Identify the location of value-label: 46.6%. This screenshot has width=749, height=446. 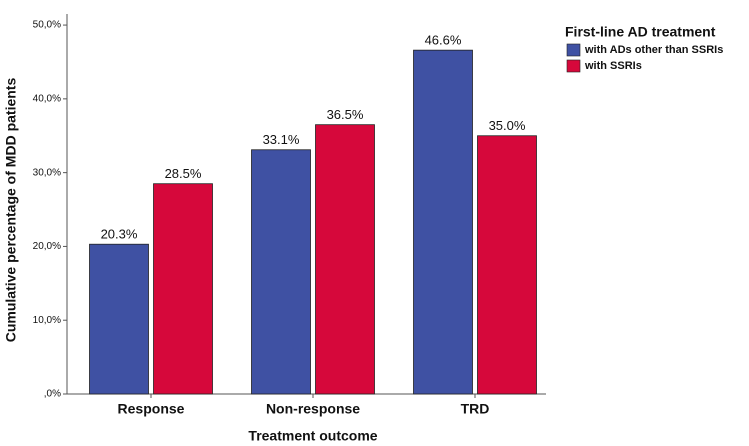
(443, 40).